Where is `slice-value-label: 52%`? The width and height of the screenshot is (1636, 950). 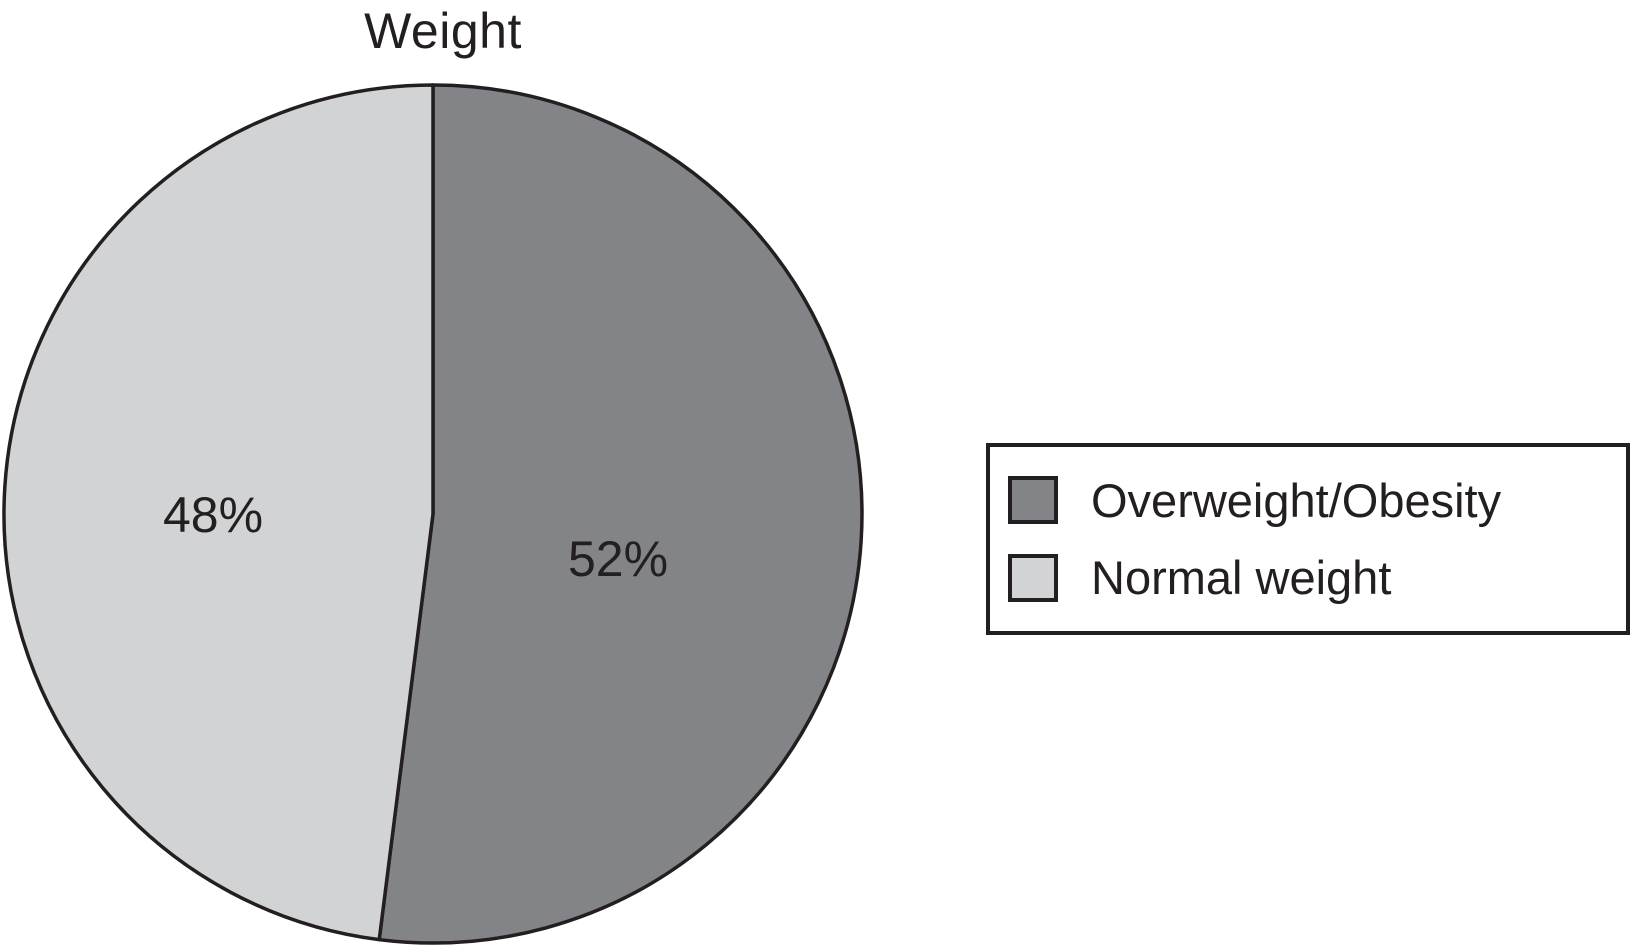 slice-value-label: 52% is located at coordinates (618, 559).